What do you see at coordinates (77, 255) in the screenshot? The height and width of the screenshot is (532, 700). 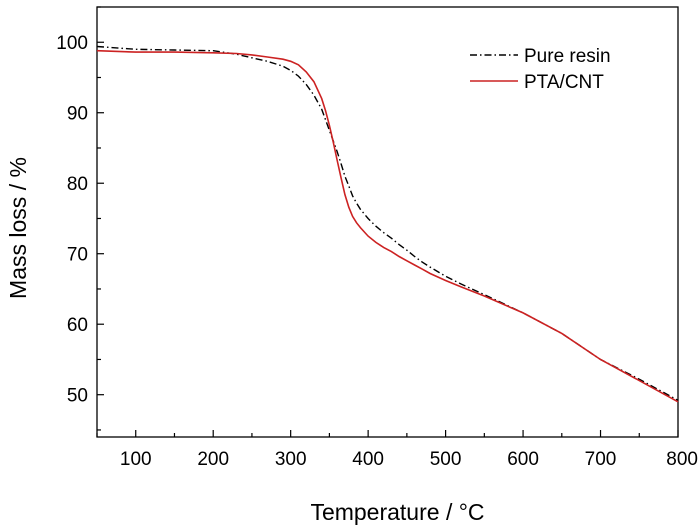 I see `y-tick-label: 70` at bounding box center [77, 255].